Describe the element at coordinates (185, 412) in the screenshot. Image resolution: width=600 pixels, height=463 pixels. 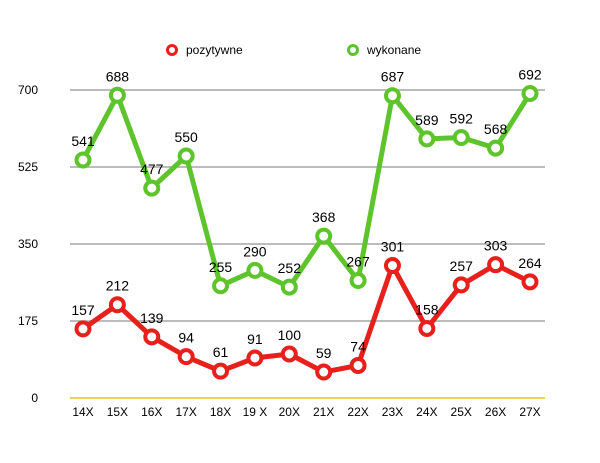
I see `x-tick-label: 17X` at that location.